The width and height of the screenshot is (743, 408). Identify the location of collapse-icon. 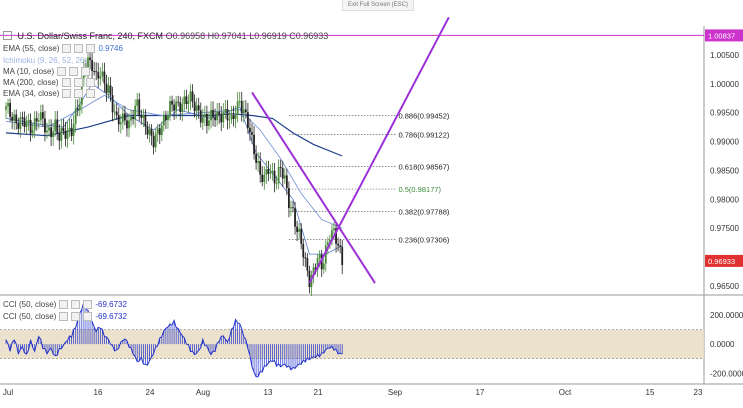
(7, 35).